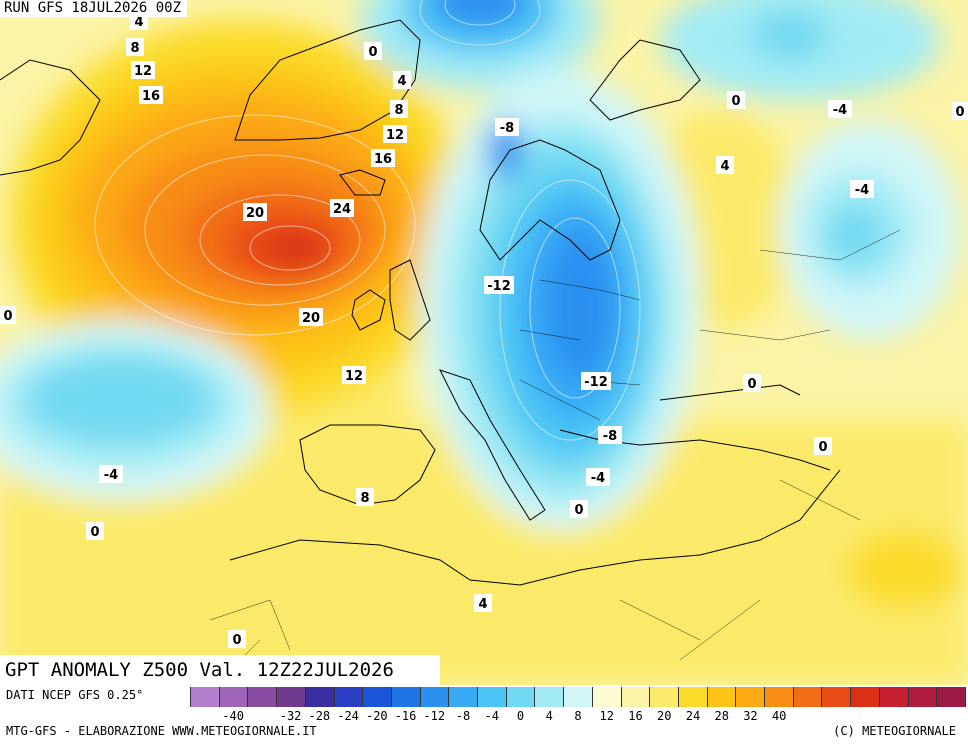  Describe the element at coordinates (75, 695) in the screenshot. I see `data-source: DATI NCEP GFS 0.25°` at that location.